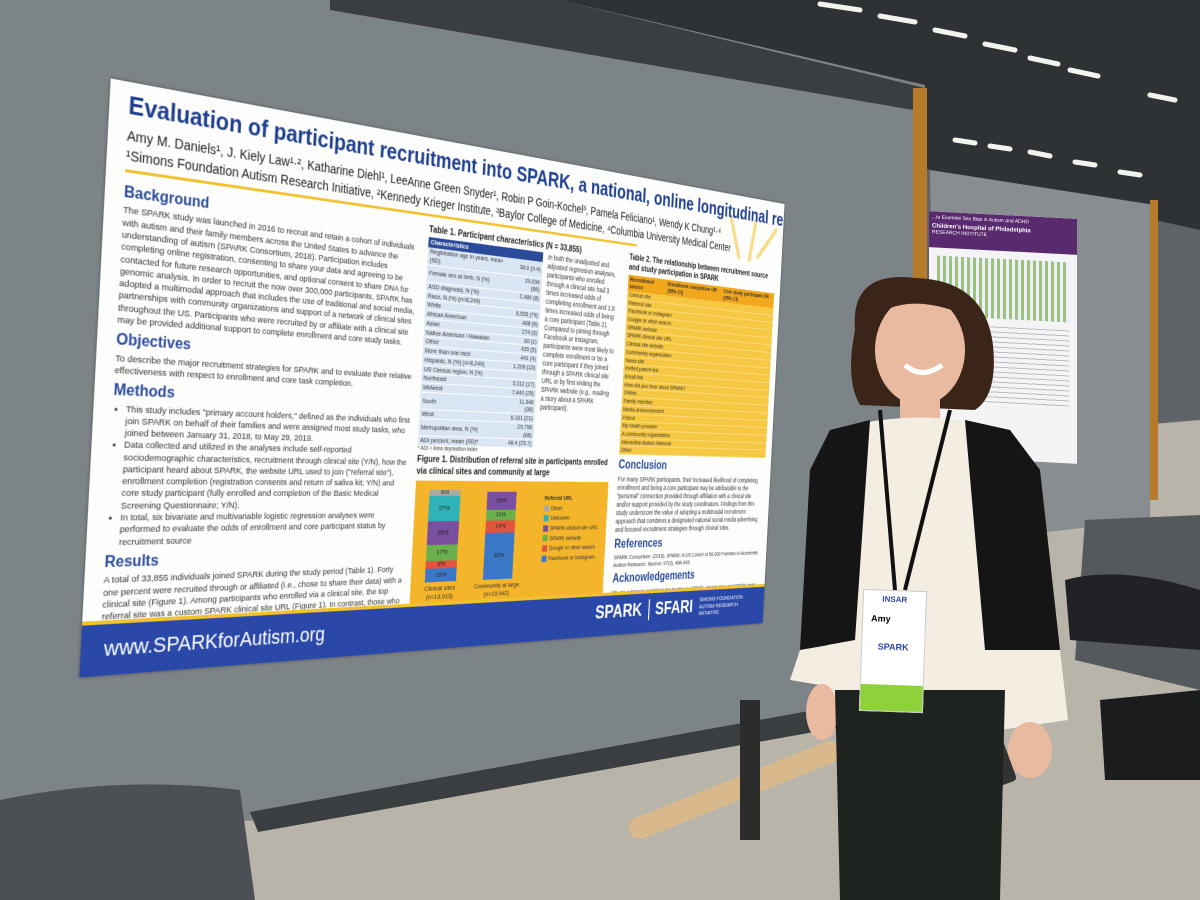  What do you see at coordinates (923, 368) in the screenshot?
I see `smile` at bounding box center [923, 368].